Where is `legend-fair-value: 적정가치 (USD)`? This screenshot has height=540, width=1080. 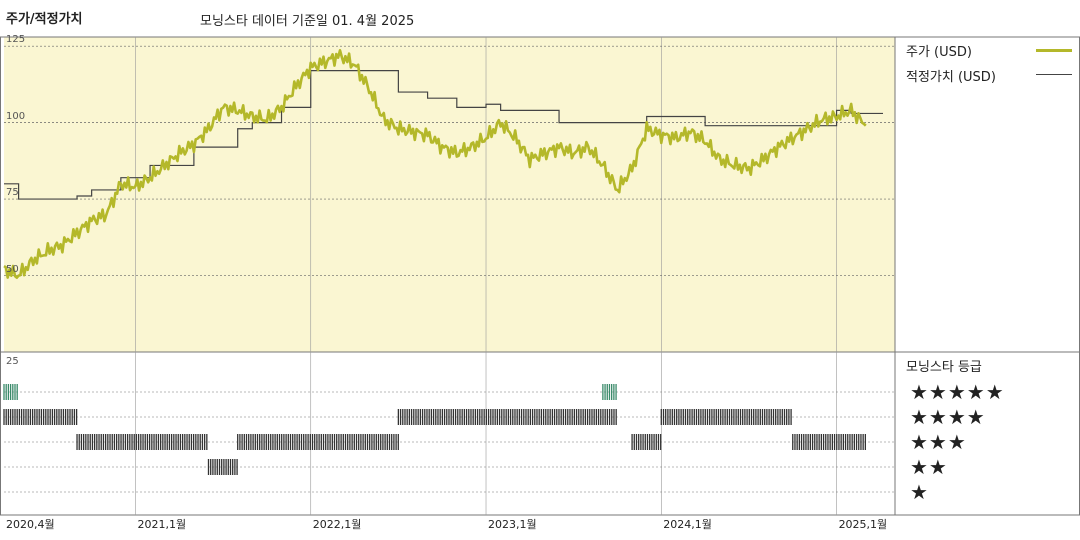
legend-fair-value: 적정가치 (USD) is located at coordinates (951, 75).